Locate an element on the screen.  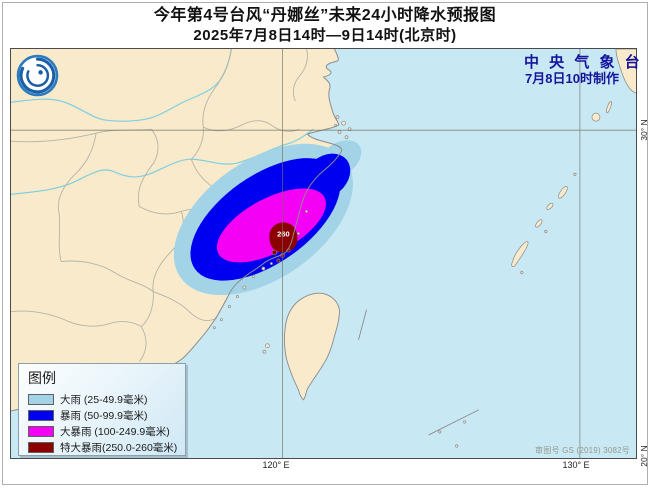
heavy-rain-swatch is located at coordinates (41, 399).